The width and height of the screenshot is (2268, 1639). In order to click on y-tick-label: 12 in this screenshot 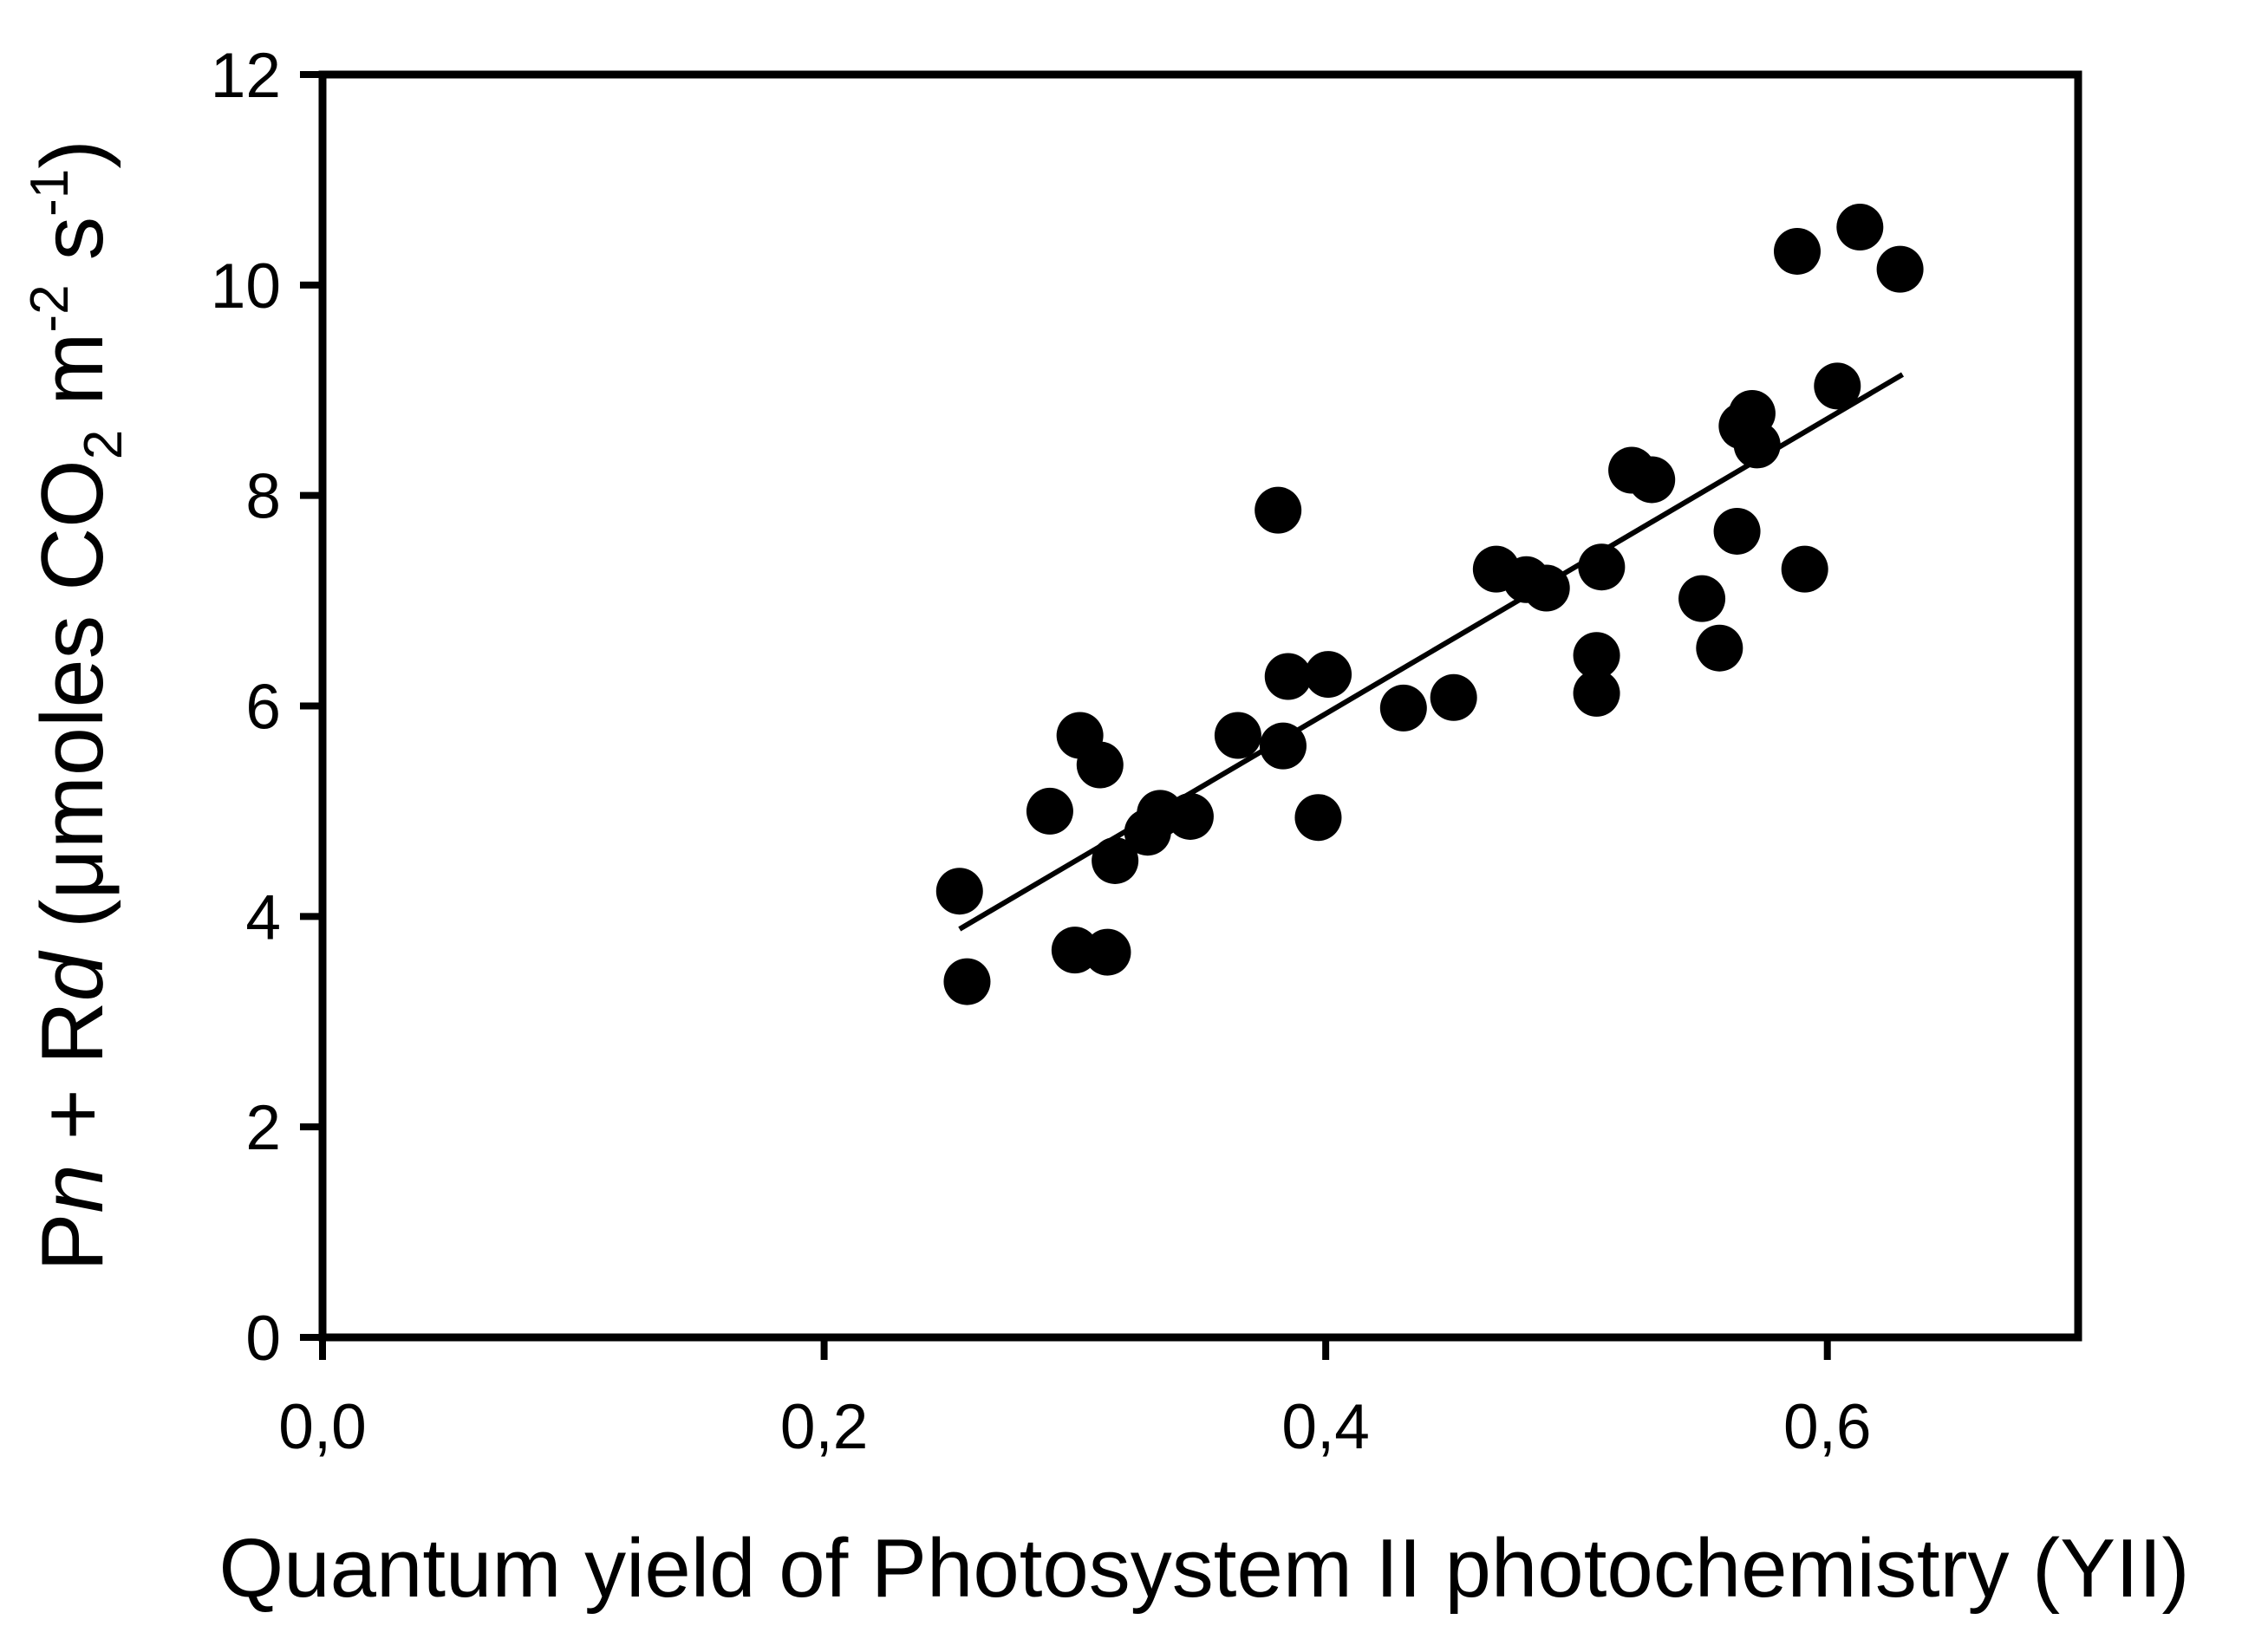, I will do `click(246, 76)`.